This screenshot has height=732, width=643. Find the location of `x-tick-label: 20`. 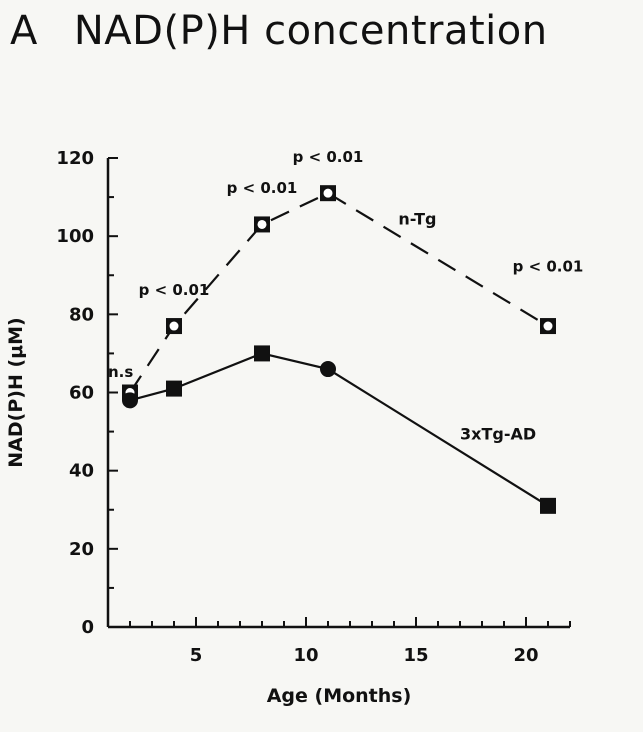

x-tick-label: 20 is located at coordinates (525, 655).